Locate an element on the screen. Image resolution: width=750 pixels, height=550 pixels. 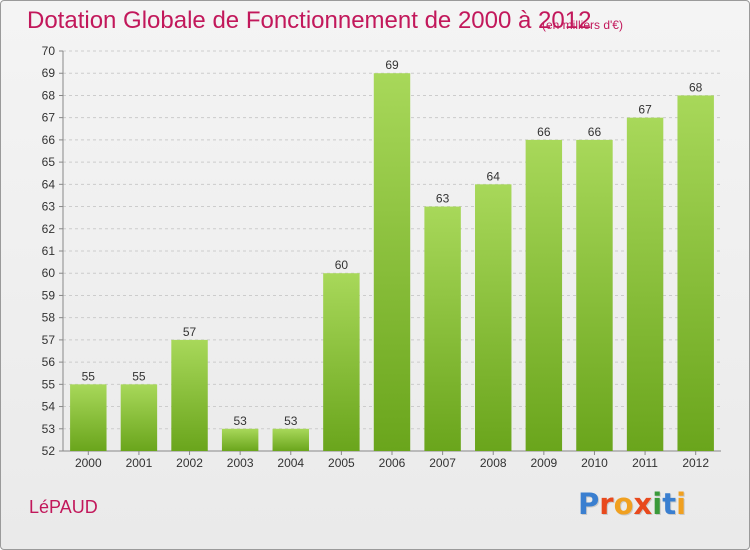
y-tick-label: 68 is located at coordinates (49, 95).